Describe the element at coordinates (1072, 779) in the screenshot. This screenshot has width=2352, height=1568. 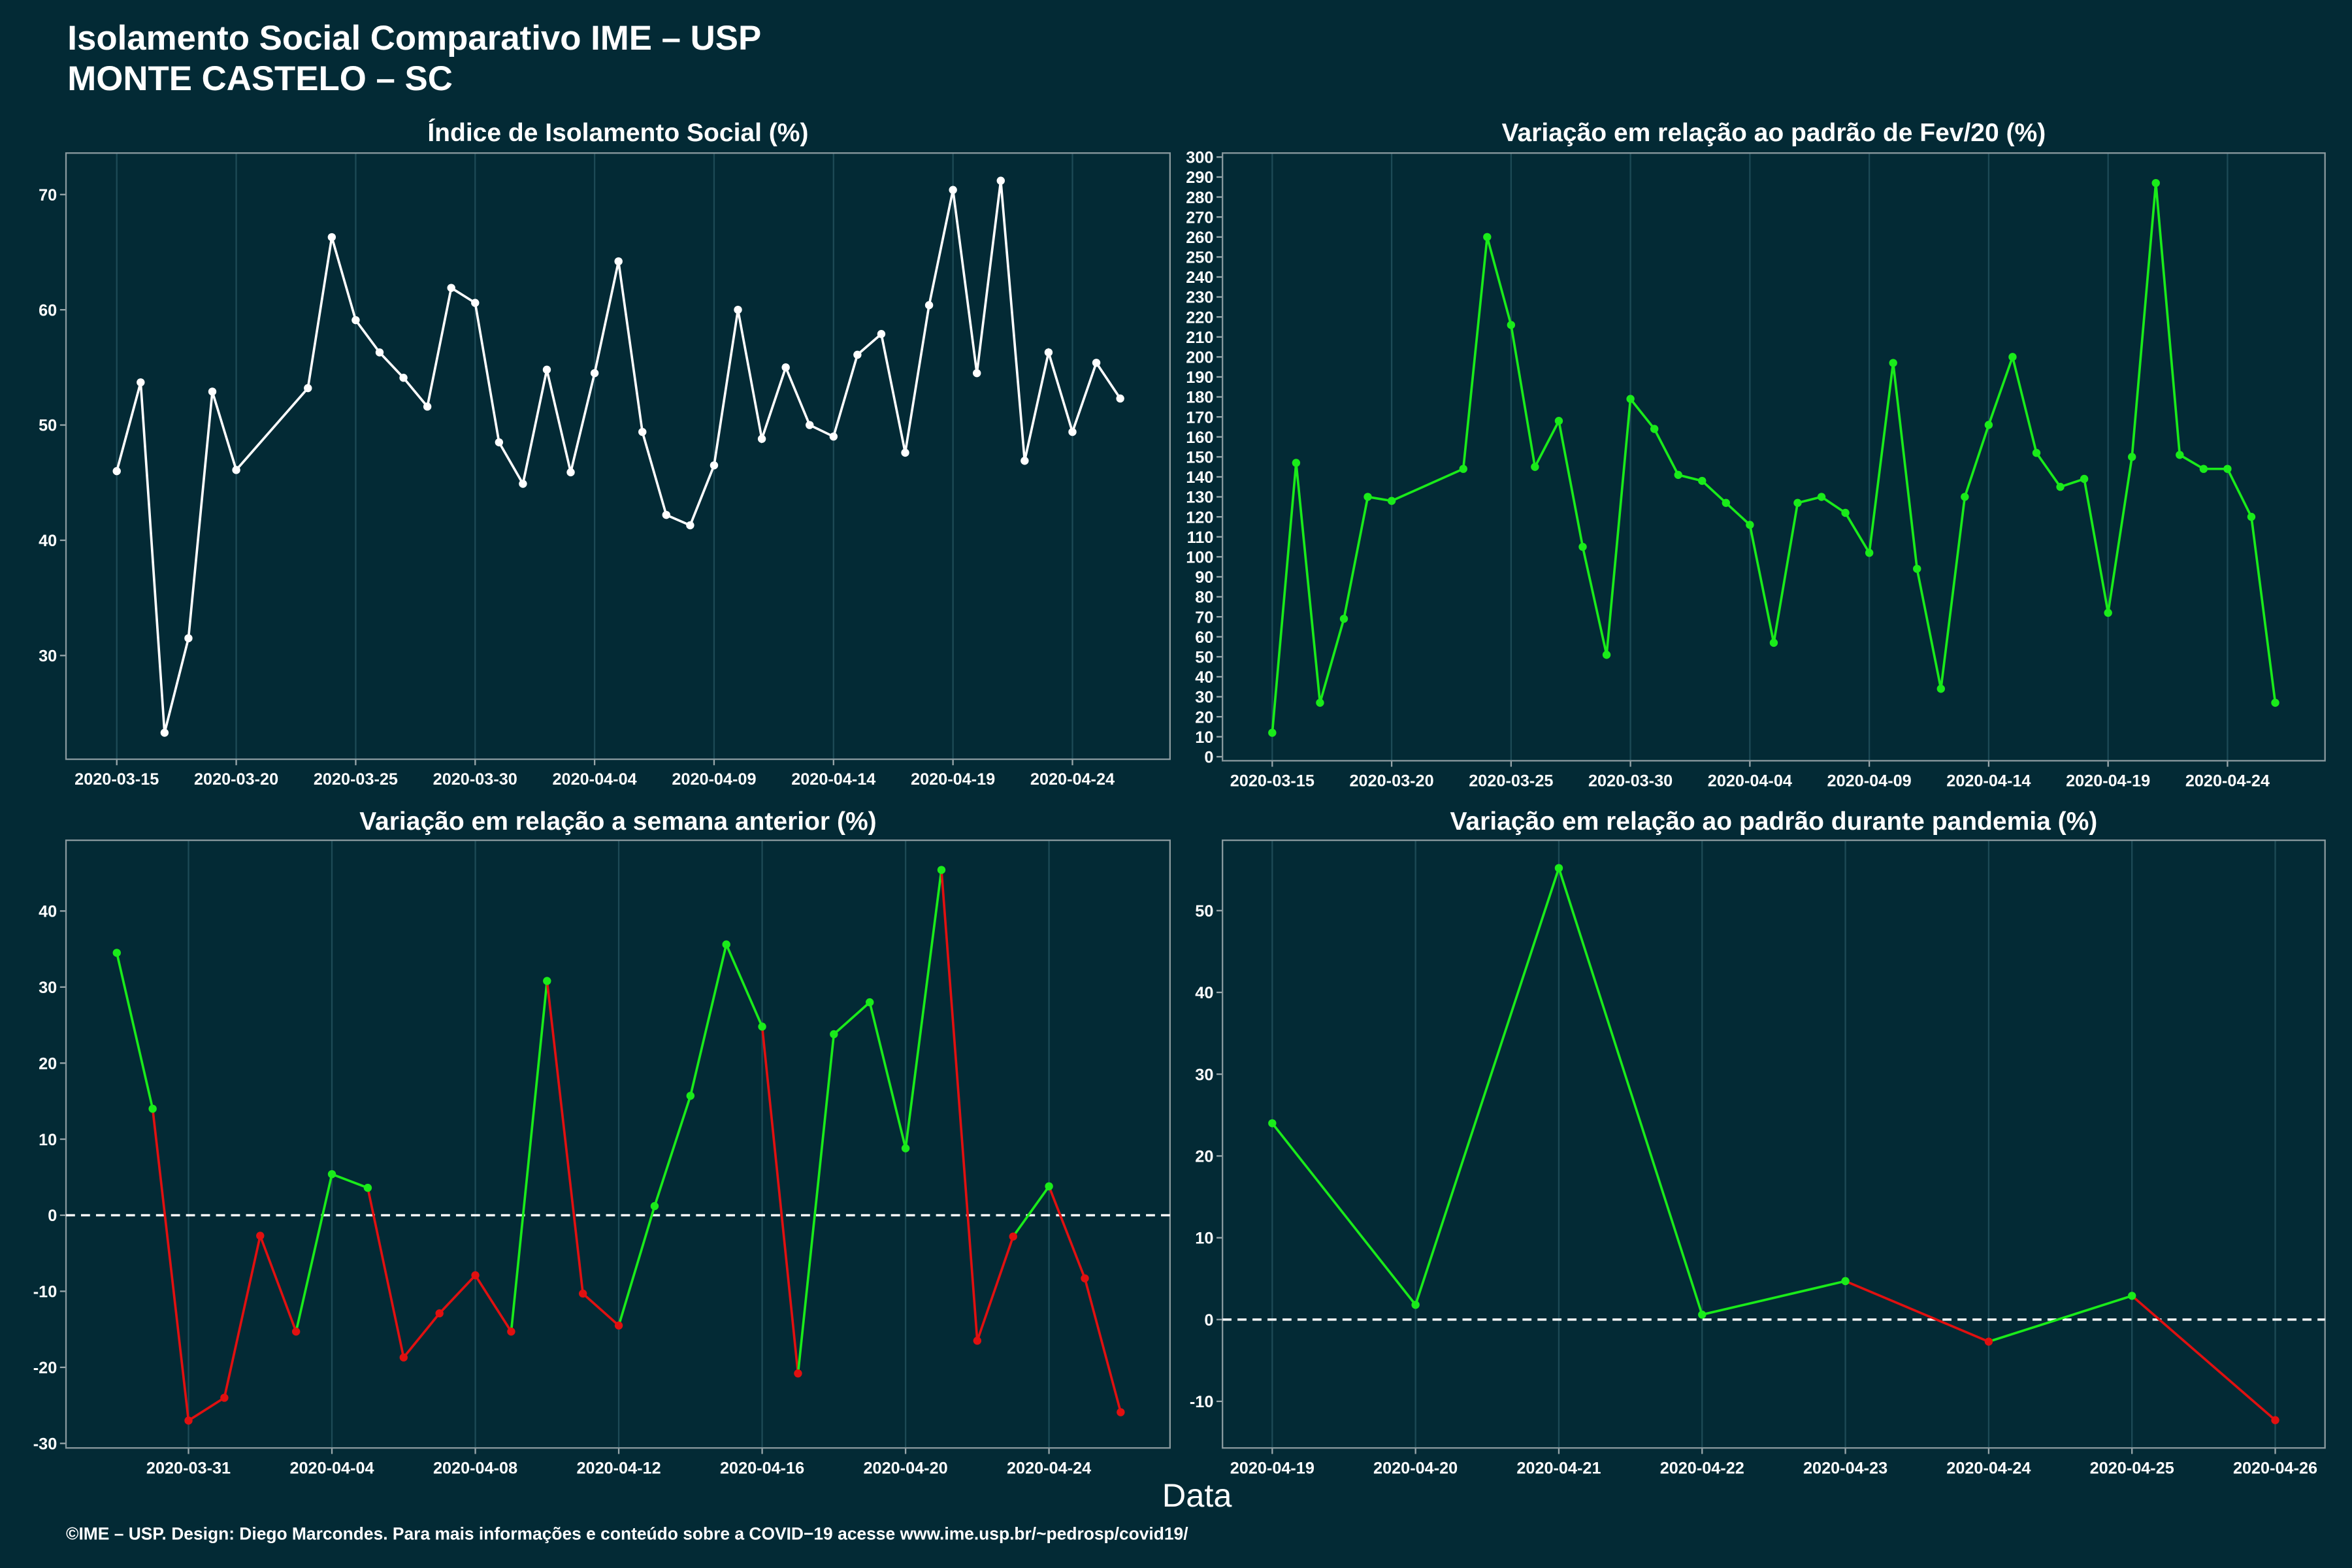
I see `x-tick-label: 2020-04-24` at that location.